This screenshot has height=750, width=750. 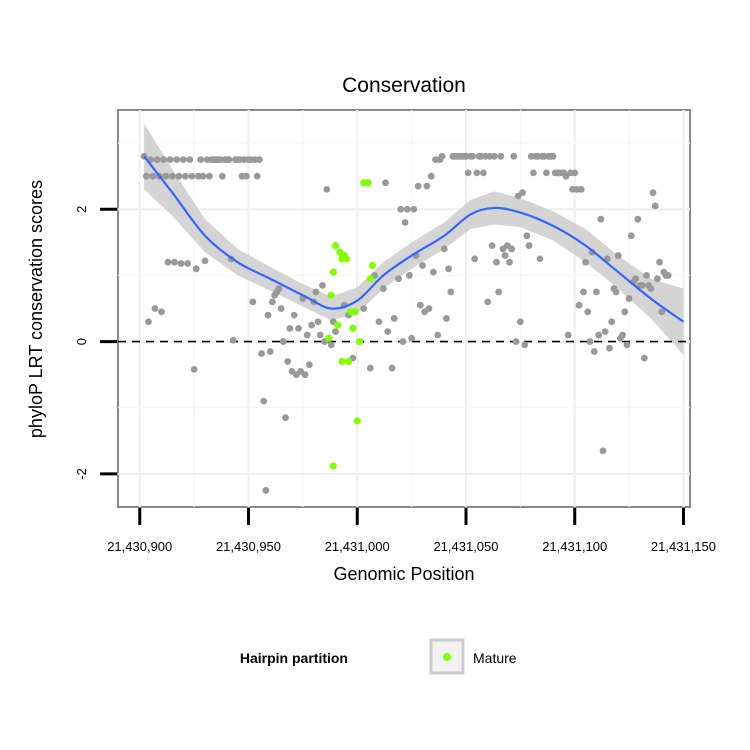 I want to click on chart-title: Conservation, so click(x=404, y=85).